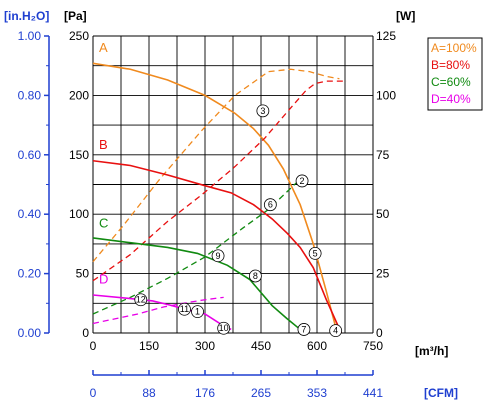 The width and height of the screenshot is (484, 401). What do you see at coordinates (30, 333) in the screenshot?
I see `tick-label-inh2o-0: 0.00` at bounding box center [30, 333].